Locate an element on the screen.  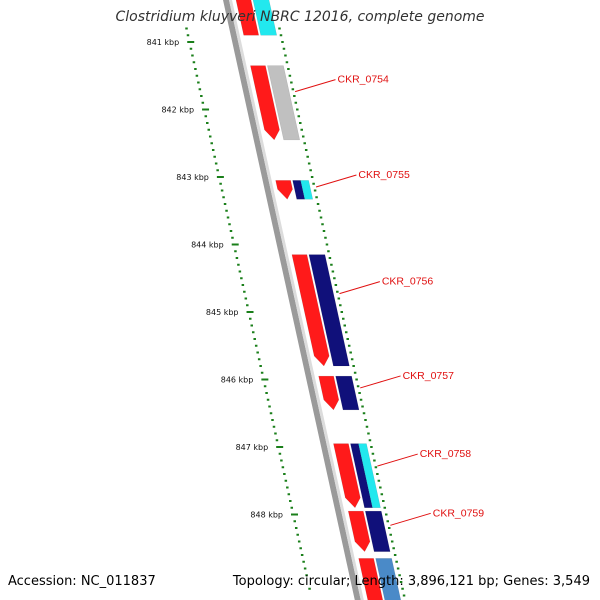
tick-label: 843 kbp is located at coordinates (192, 177).